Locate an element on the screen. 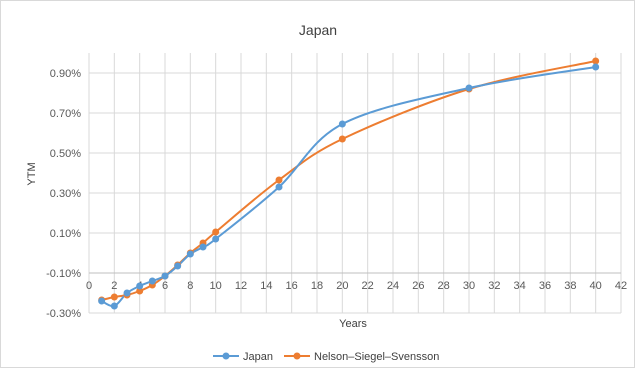 This screenshot has height=369, width=635. x-tick-label: 12 is located at coordinates (241, 286).